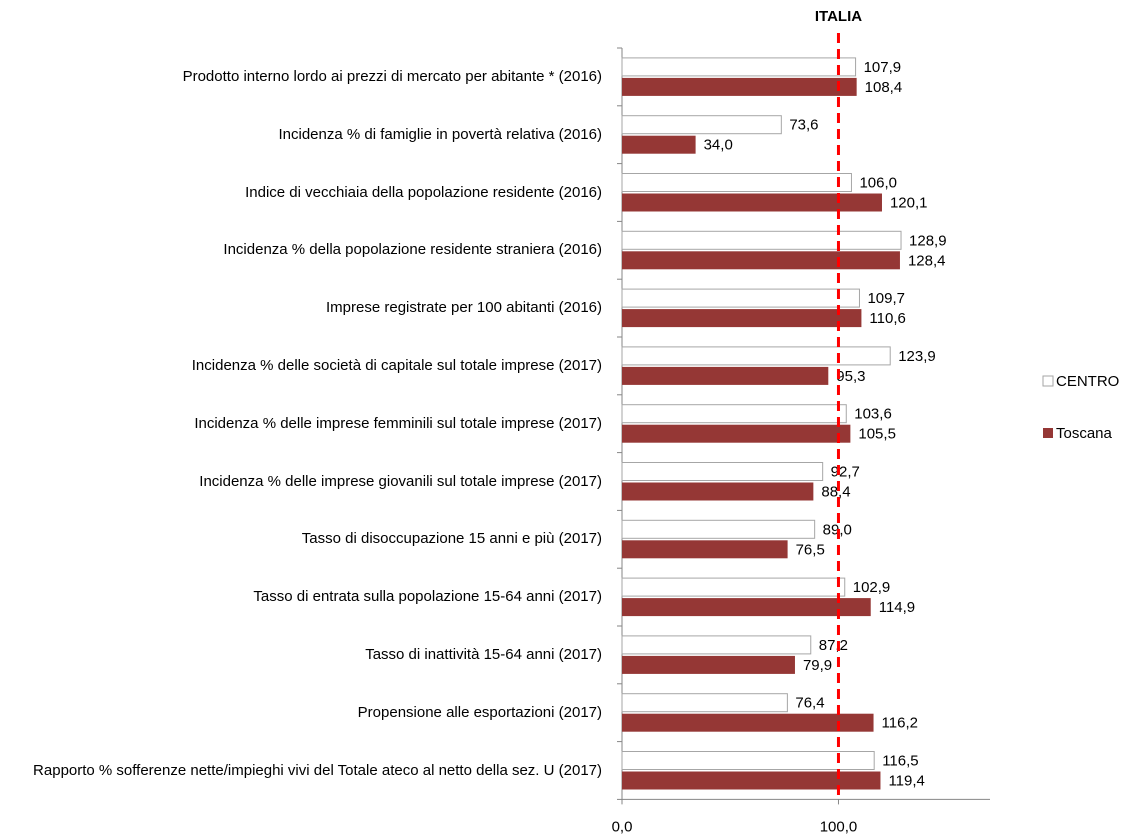 Image resolution: width=1132 pixels, height=838 pixels. I want to click on reference-label: ITALIA, so click(838, 16).